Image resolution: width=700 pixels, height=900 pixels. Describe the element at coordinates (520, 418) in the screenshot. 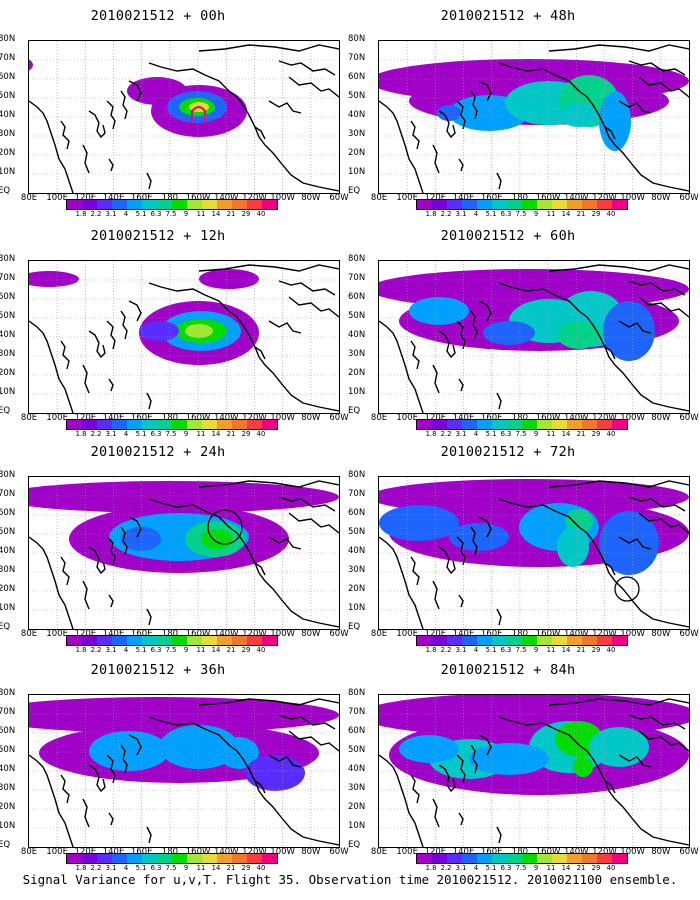

I see `lon-tick-label: 180` at that location.